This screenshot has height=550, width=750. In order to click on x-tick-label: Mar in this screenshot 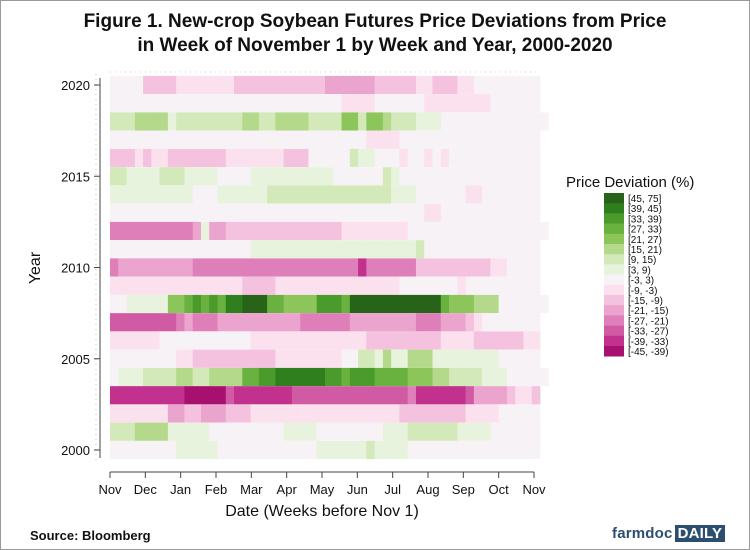, I will do `click(251, 489)`.